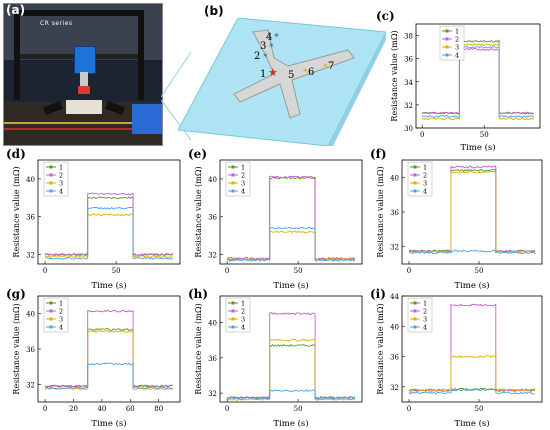 The image size is (550, 430). I want to click on print-nozzle, so click(84, 79).